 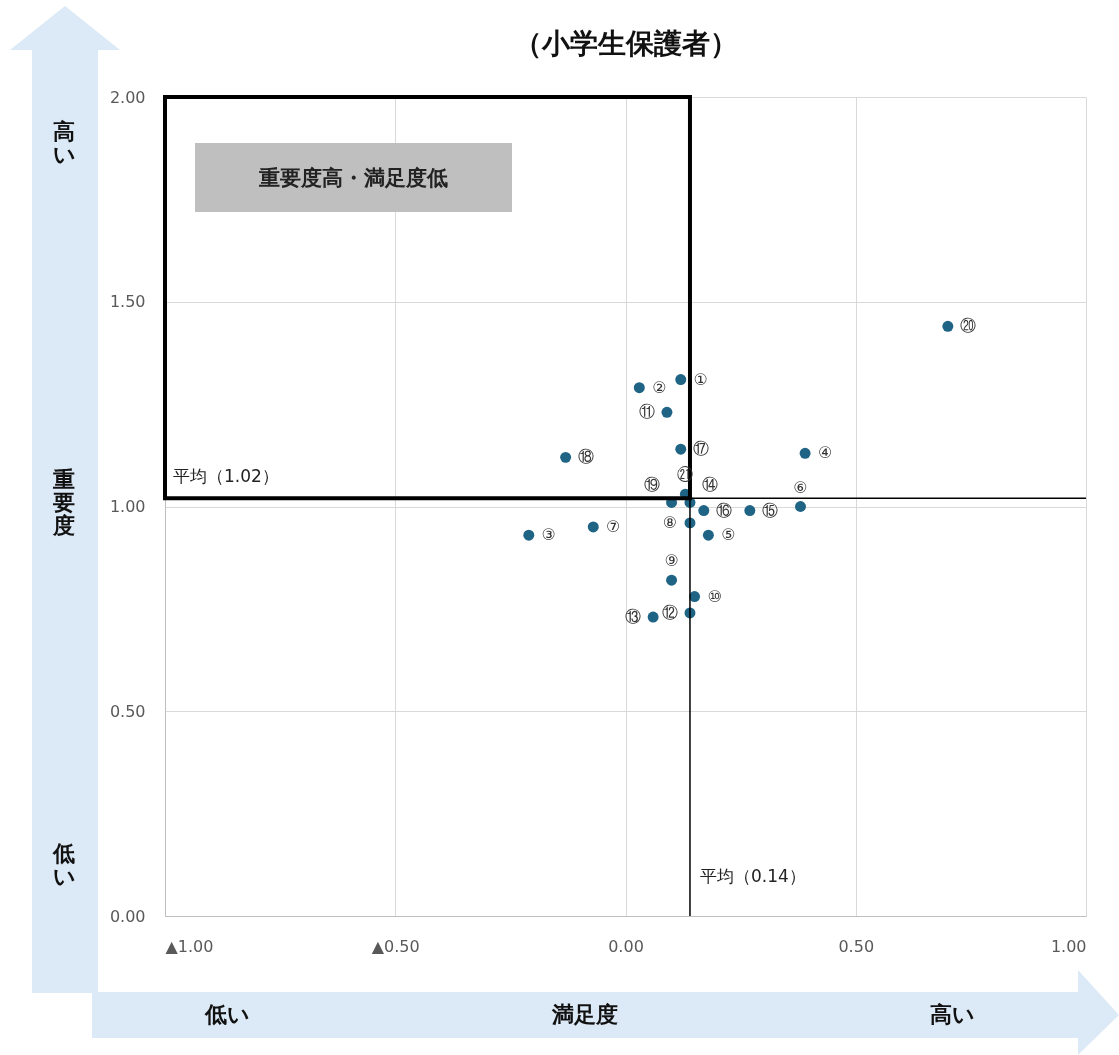 What do you see at coordinates (633, 617) in the screenshot?
I see `data-label: ⑬` at bounding box center [633, 617].